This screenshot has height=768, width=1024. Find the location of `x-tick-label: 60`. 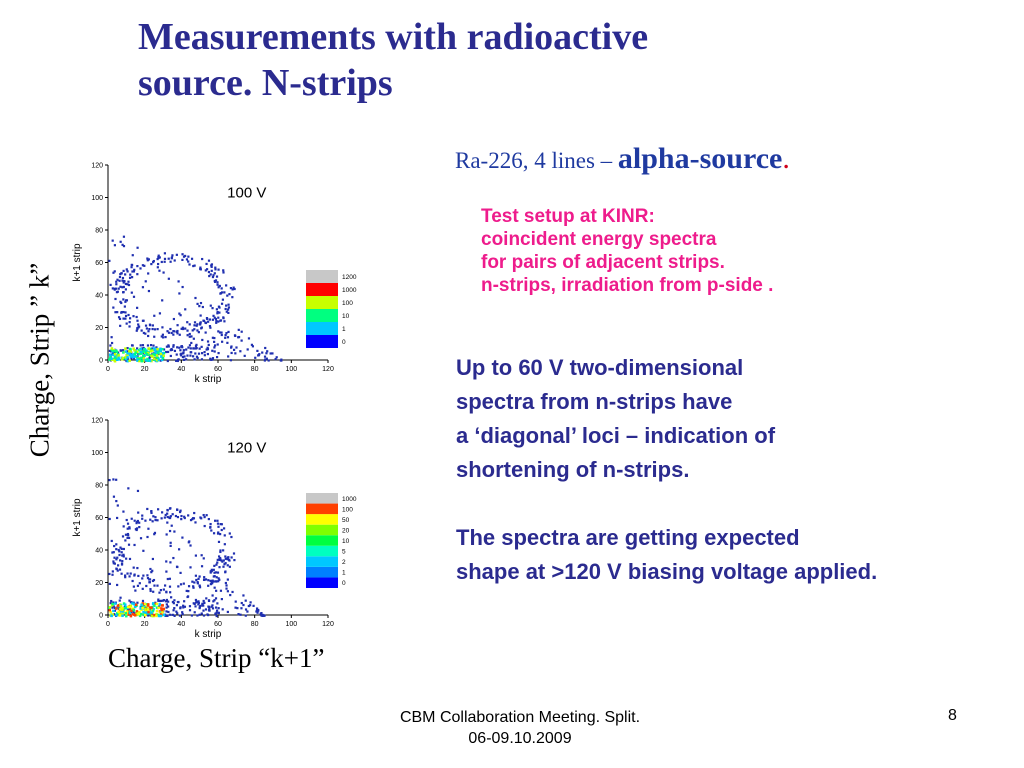

x-tick-label: 60 is located at coordinates (218, 369).